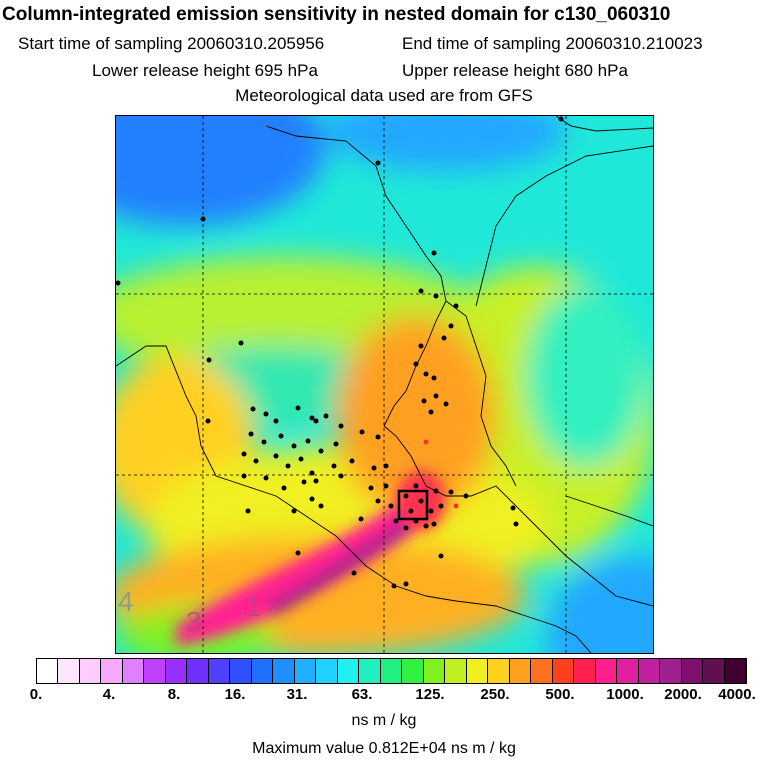 Image resolution: width=768 pixels, height=768 pixels. What do you see at coordinates (254, 606) in the screenshot?
I see `map-label-1: 1` at bounding box center [254, 606].